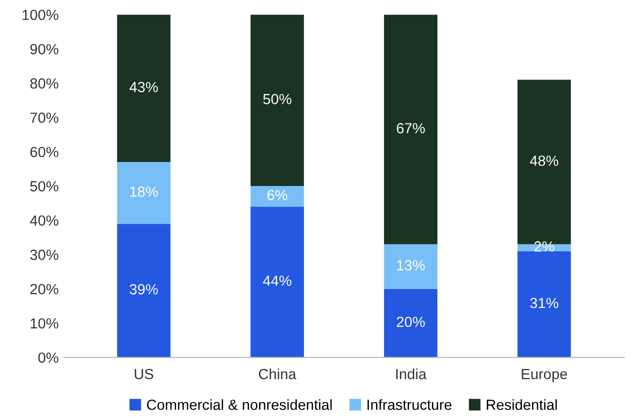 The image size is (637, 418). I want to click on x-tick-label: Europe, so click(545, 375).